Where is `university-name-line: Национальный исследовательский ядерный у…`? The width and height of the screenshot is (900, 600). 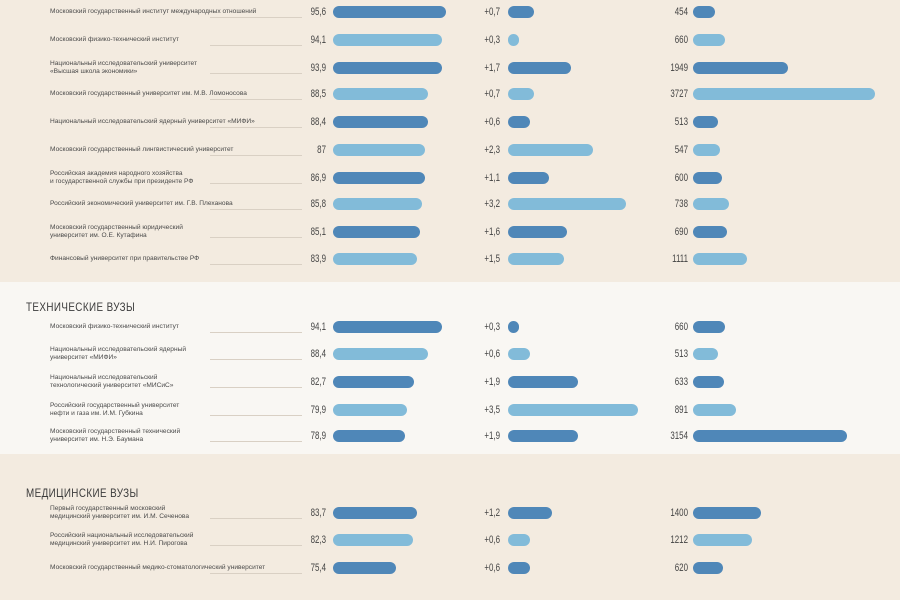
university-name-line: Национальный исследовательский ядерный у… is located at coordinates (152, 121).